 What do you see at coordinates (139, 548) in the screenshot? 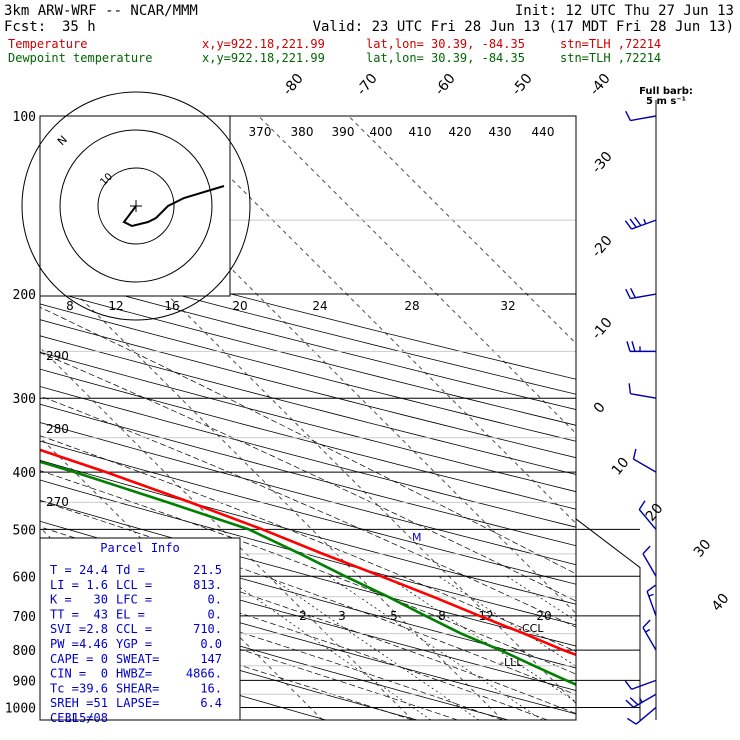
I see `parcel-title: Parcel Info` at bounding box center [139, 548].